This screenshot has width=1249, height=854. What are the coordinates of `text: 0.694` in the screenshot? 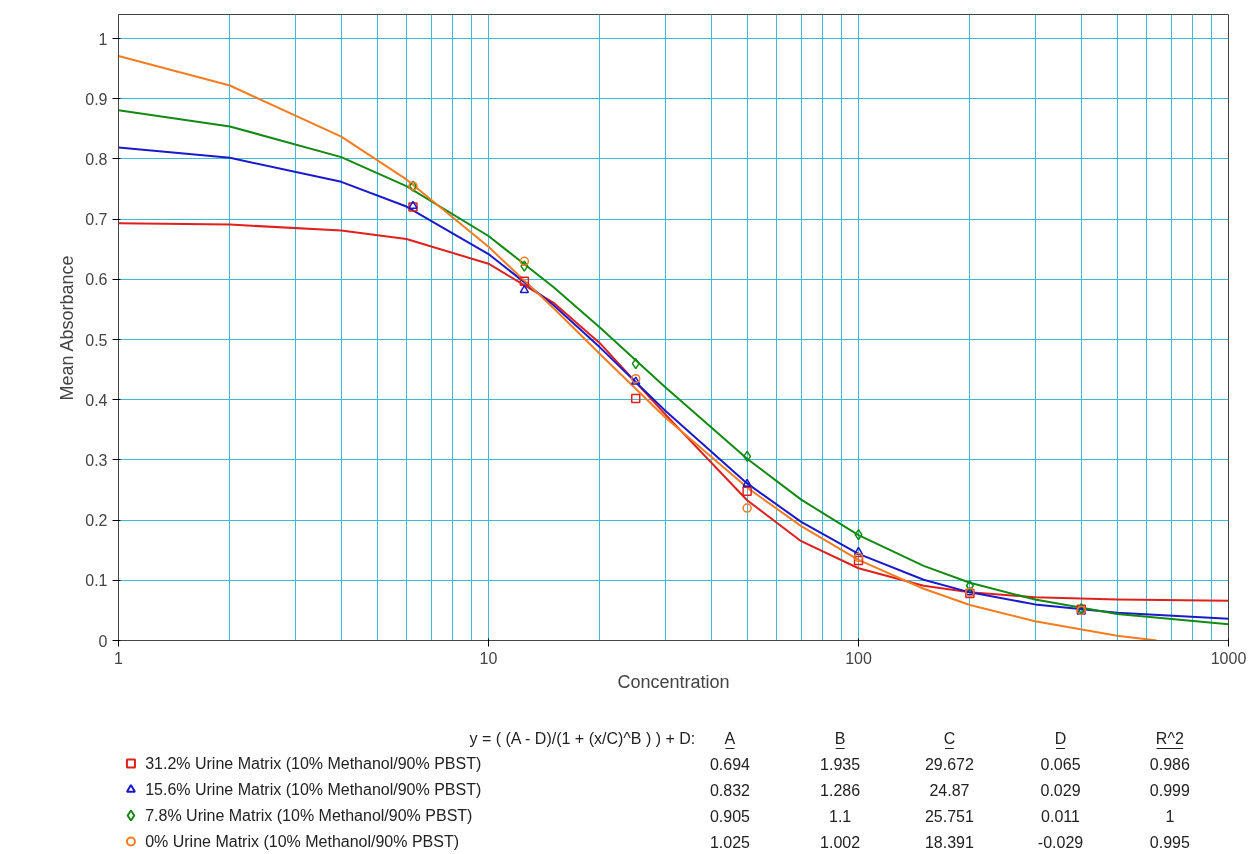 It's located at (730, 764).